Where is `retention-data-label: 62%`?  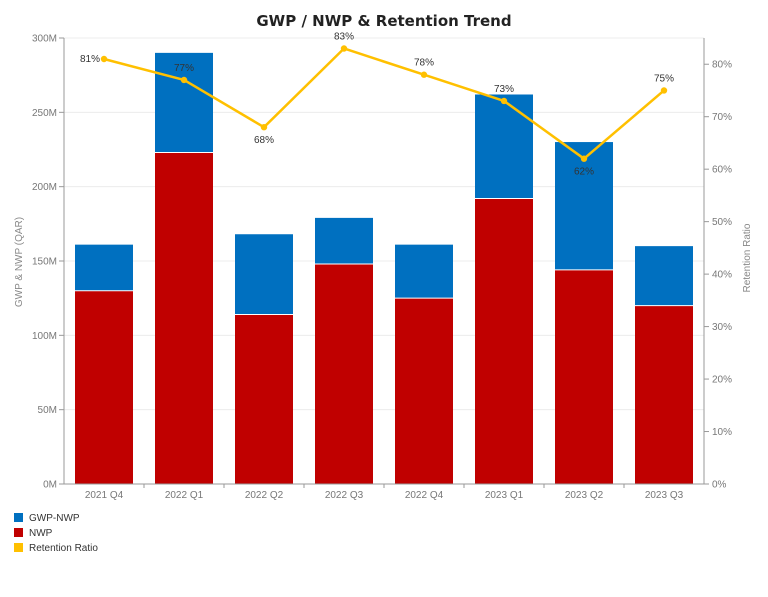
retention-data-label: 62% is located at coordinates (584, 172).